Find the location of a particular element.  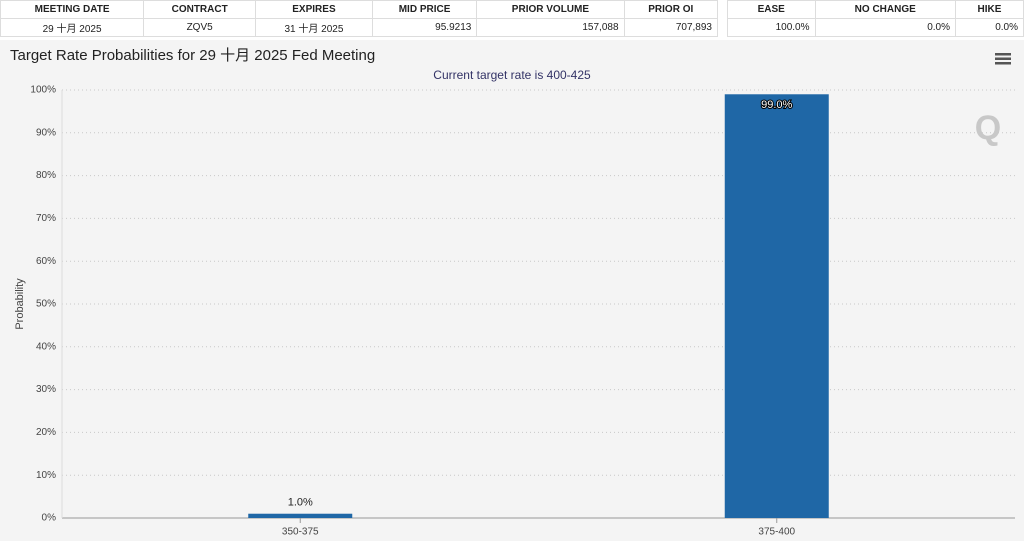

chart-subtitle: Current target rate is 400-425 is located at coordinates (512, 75).